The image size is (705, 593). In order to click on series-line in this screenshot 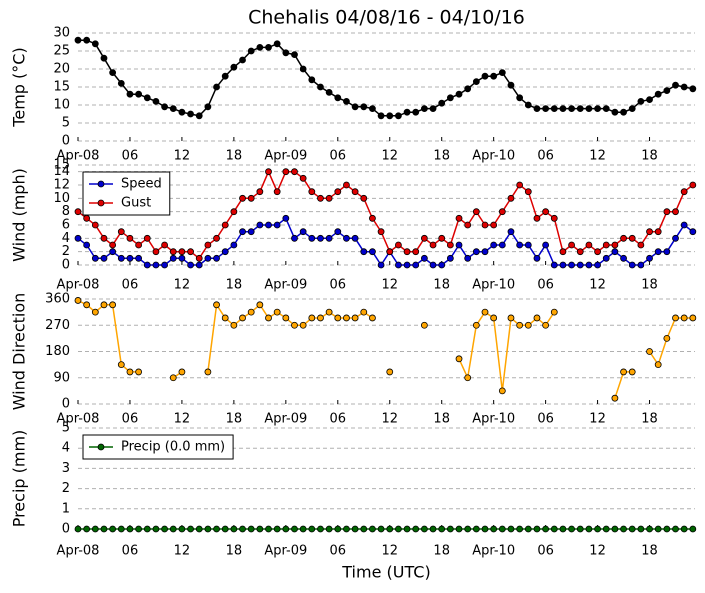, I will do `click(385, 349)`.